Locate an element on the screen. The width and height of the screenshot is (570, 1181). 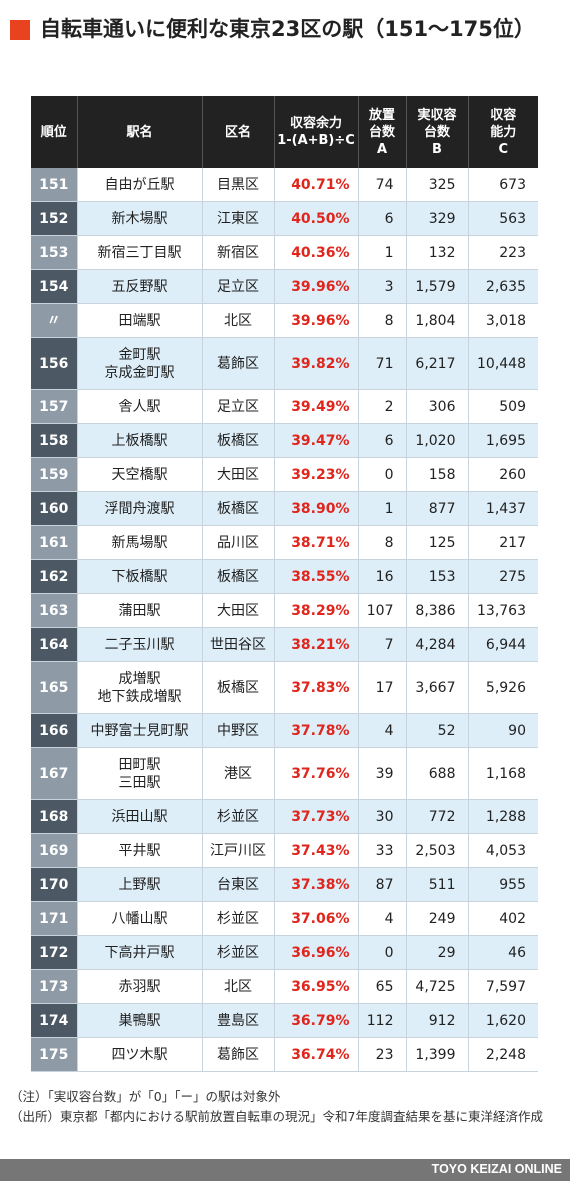
cell-c: 402 is located at coordinates (503, 918).